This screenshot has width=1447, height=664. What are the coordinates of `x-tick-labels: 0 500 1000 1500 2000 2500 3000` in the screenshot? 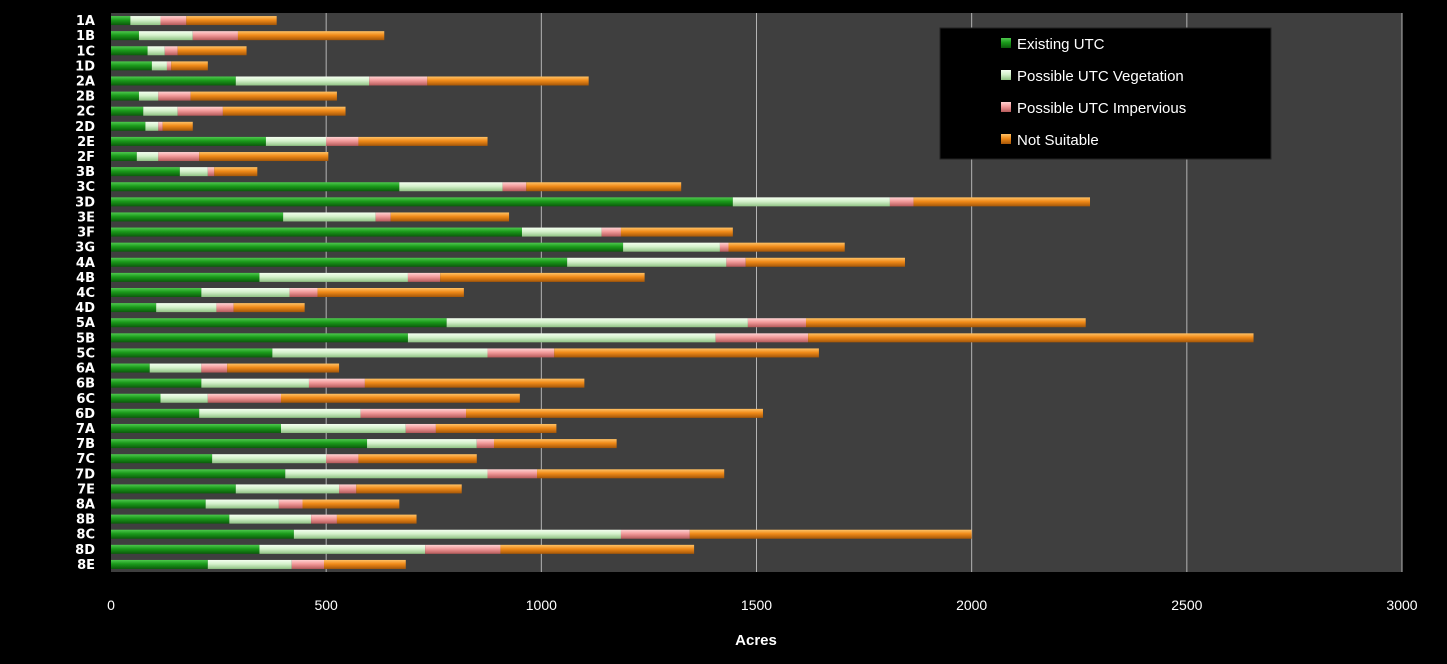 It's located at (762, 605).